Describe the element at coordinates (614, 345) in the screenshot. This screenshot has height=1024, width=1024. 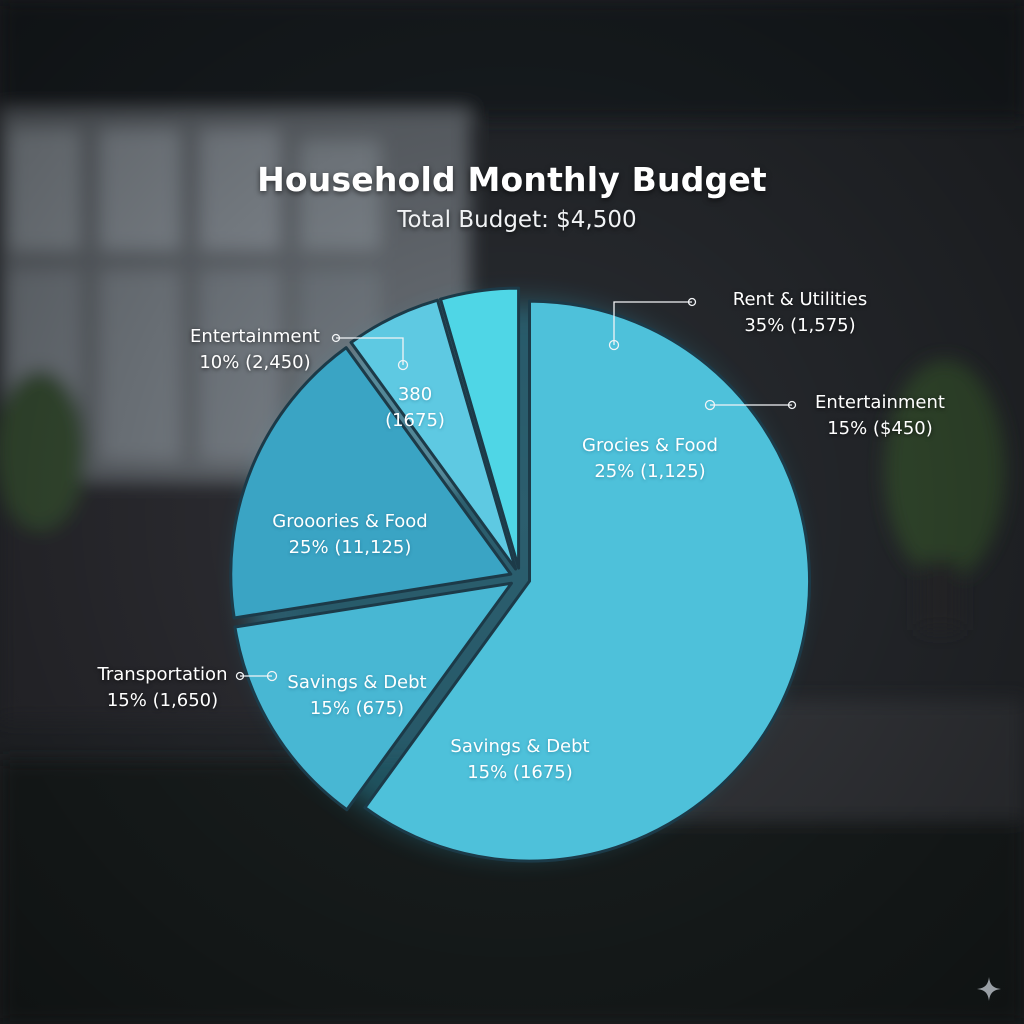
I see `leader-dot-rent-utilities` at that location.